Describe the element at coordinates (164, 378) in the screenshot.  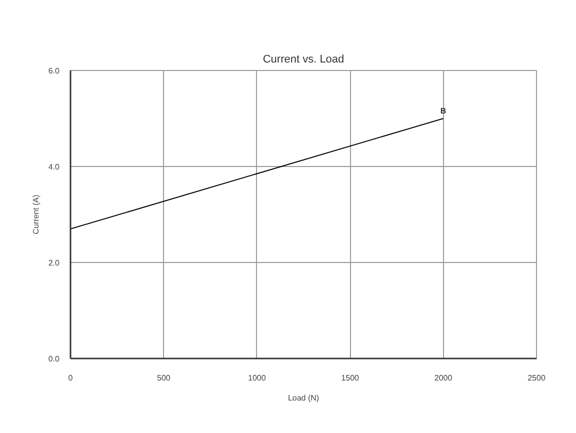
I see `x-tick-label: 500` at that location.